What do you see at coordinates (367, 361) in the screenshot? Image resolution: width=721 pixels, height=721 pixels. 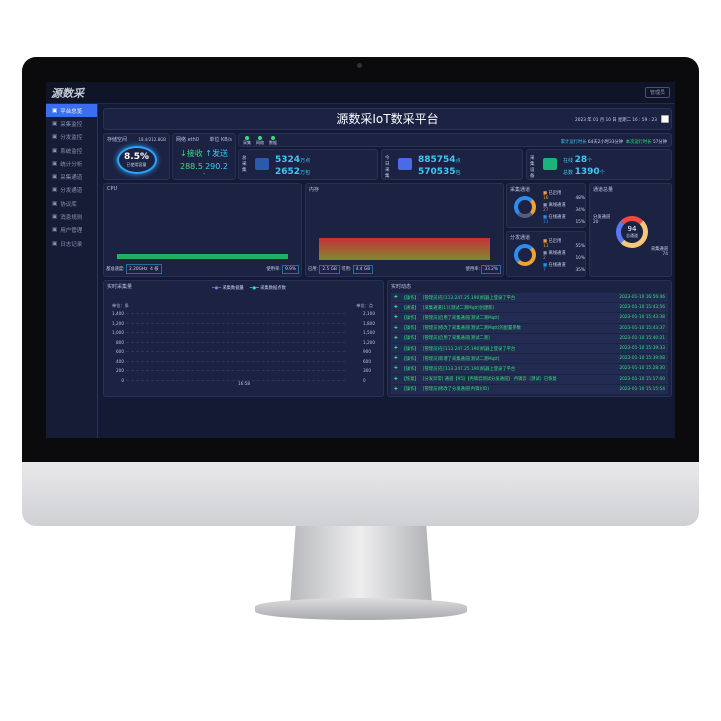 I see `right-tick: 600` at bounding box center [367, 361].